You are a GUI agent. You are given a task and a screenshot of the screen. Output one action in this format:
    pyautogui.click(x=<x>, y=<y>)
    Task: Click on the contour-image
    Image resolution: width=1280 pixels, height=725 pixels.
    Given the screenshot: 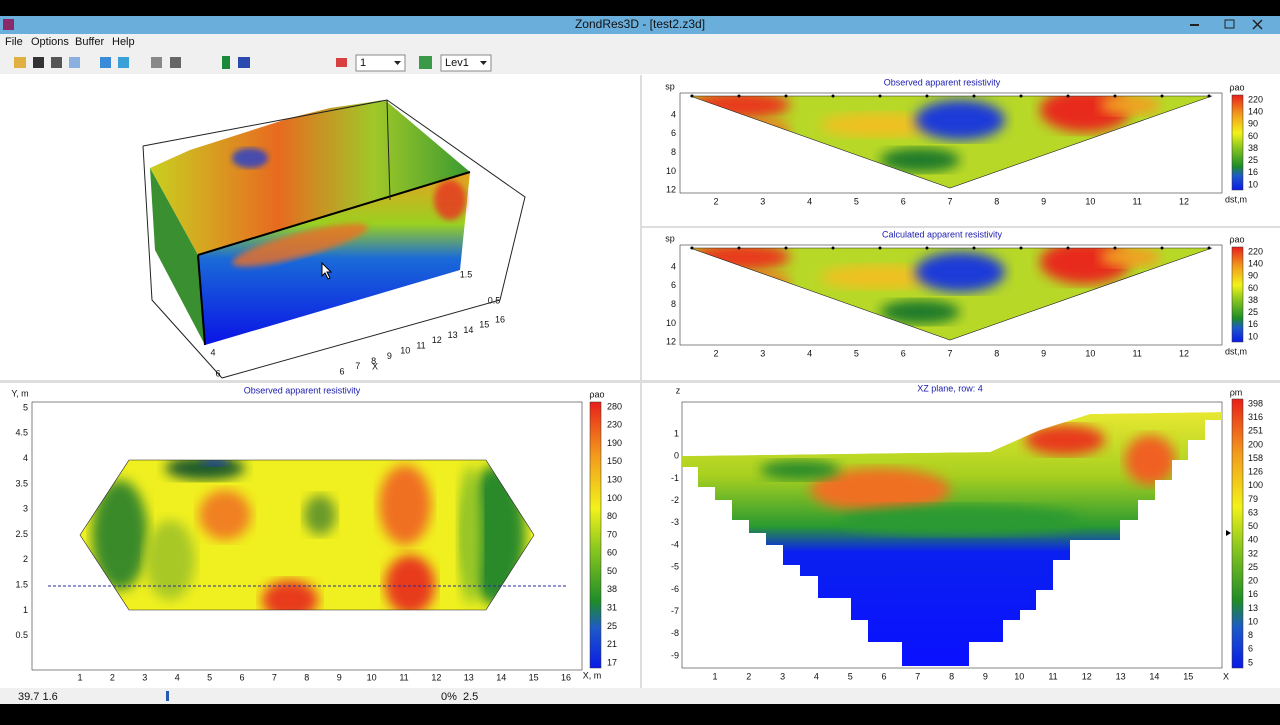 What is the action you would take?
    pyautogui.click(x=952, y=539)
    